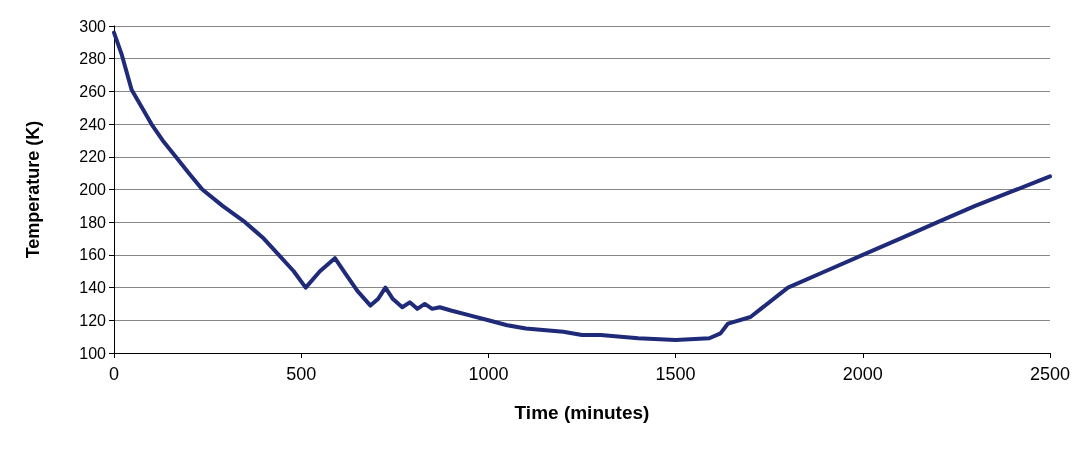  I want to click on y-tick-label: 160, so click(93, 255).